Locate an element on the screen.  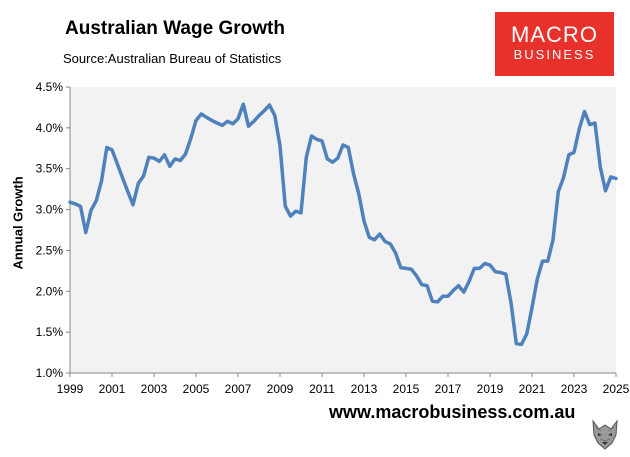
x-tick-label: 2003 is located at coordinates (154, 389).